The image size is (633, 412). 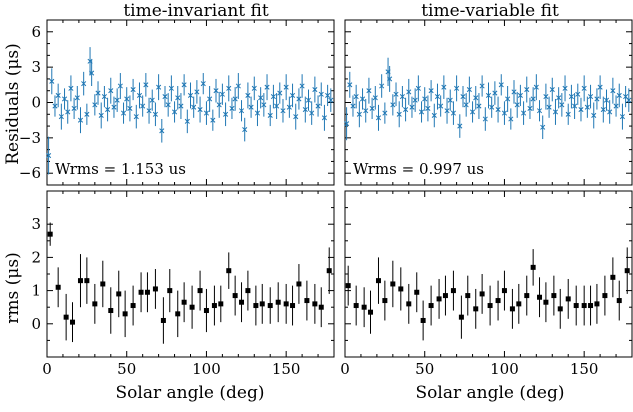 What do you see at coordinates (490, 393) in the screenshot?
I see `xlabel-right: Solar angle (deg)` at bounding box center [490, 393].